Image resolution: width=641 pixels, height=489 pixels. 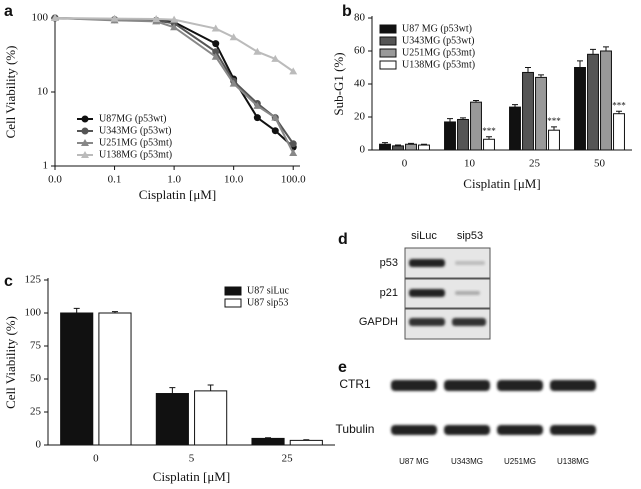 I want to click on legend-label: U343MG (p53wt), so click(x=135, y=130).